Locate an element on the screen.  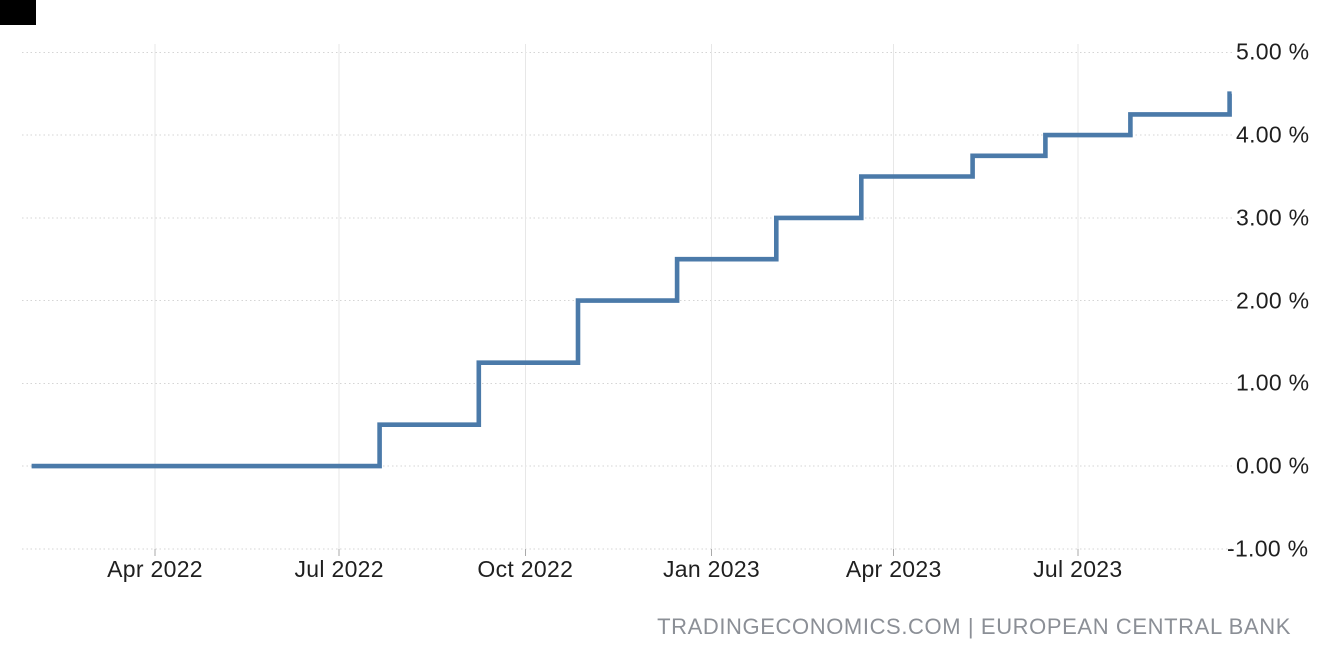
x-tick-label: Apr 2022 is located at coordinates (155, 569).